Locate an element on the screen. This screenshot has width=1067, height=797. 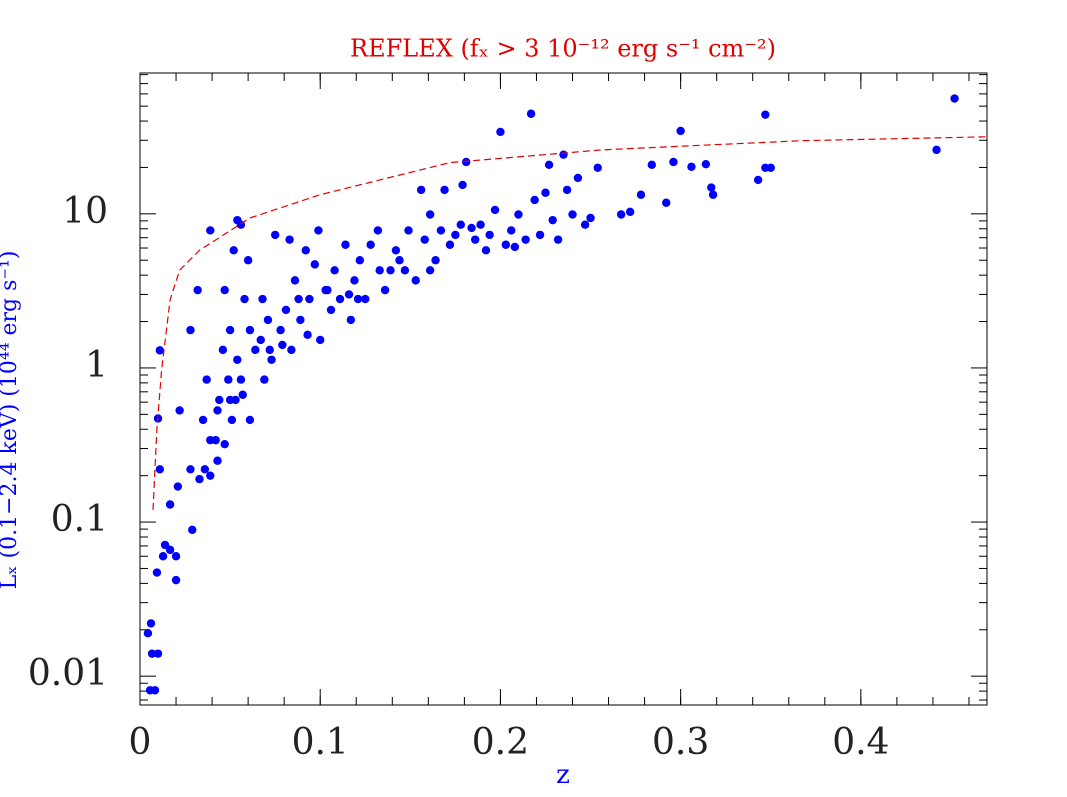
y-tick-label: 0.1 is located at coordinates (79, 519).